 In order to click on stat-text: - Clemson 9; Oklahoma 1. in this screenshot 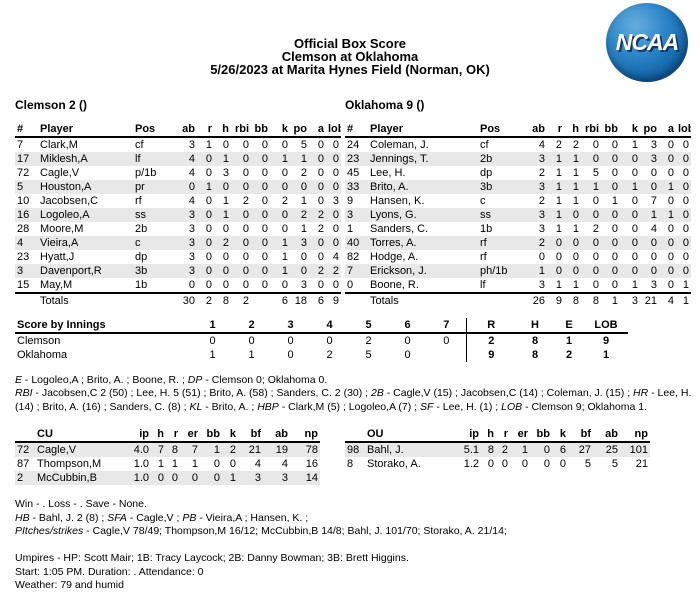, I will do `click(585, 406)`.